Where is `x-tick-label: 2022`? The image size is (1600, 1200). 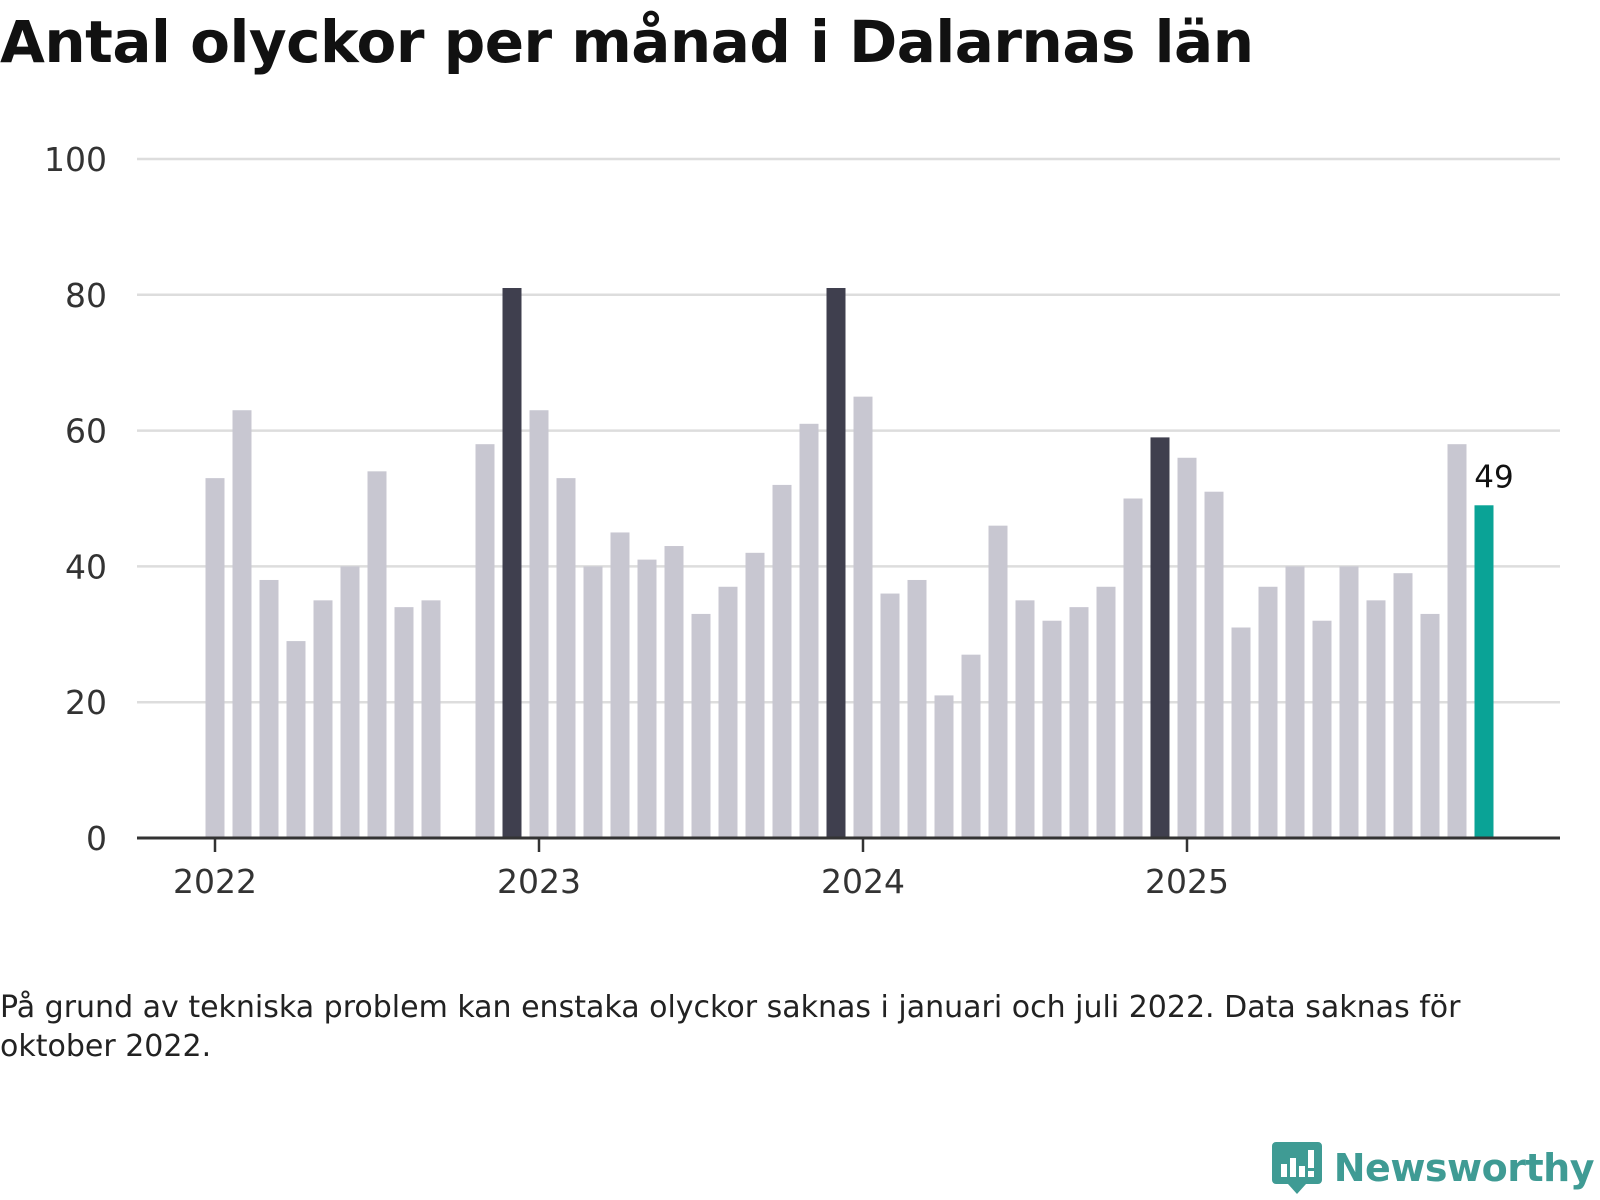 x-tick-label: 2022 is located at coordinates (215, 881).